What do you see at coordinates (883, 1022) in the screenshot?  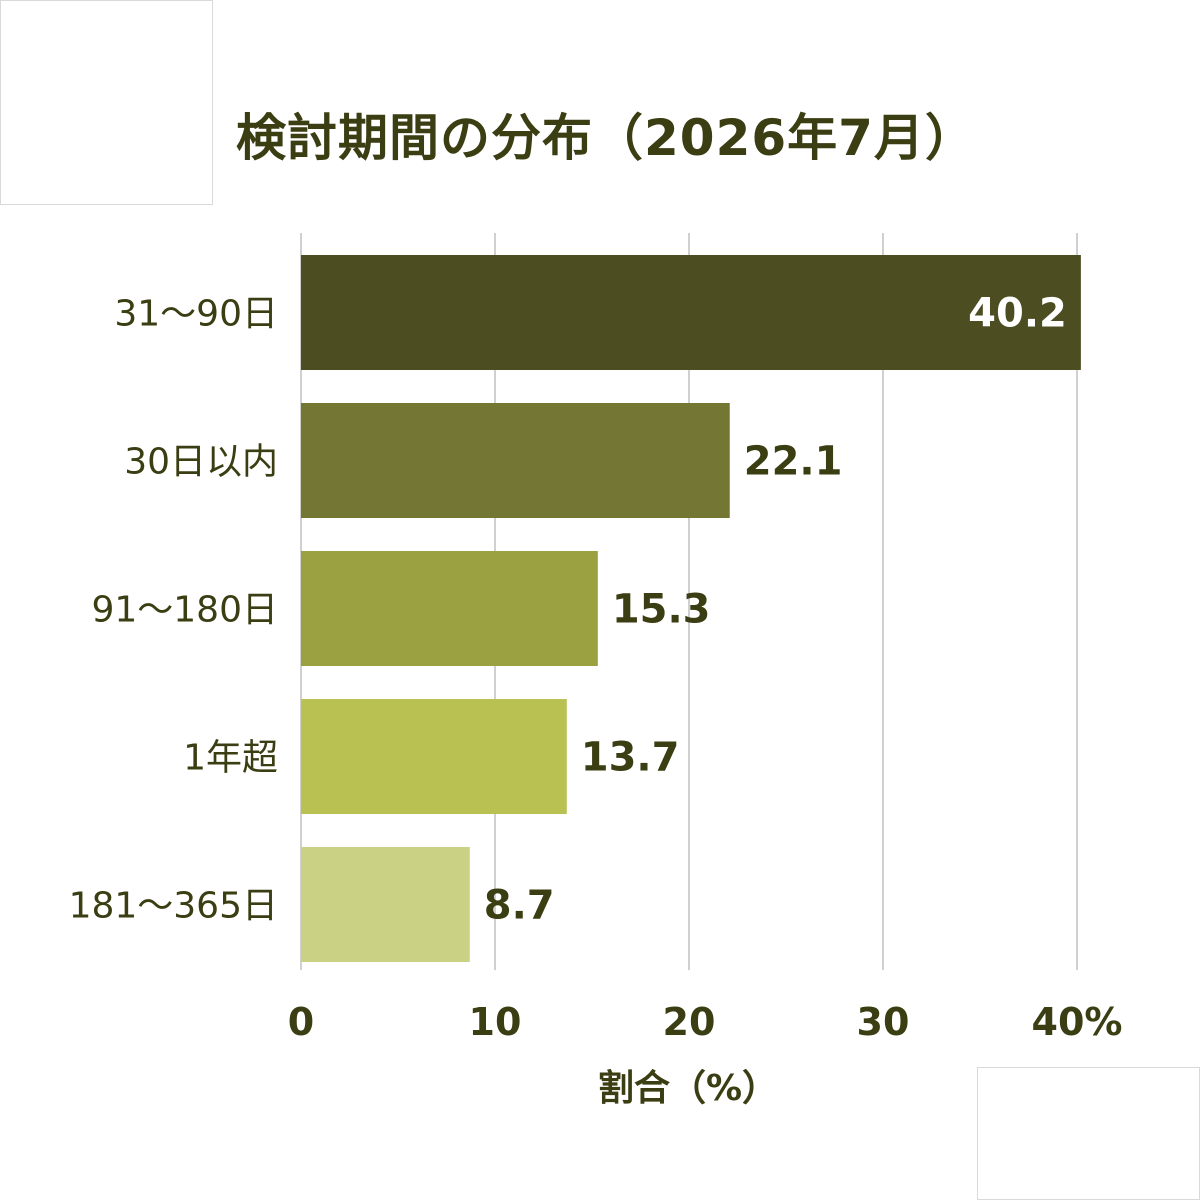 I see `x-tick-label-30: 30` at bounding box center [883, 1022].